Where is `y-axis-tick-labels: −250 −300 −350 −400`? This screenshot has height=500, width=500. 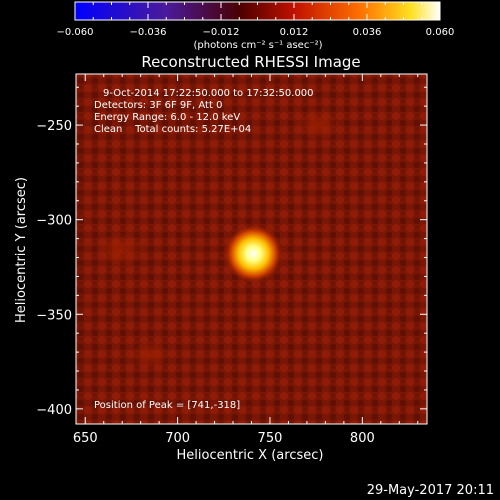 y-axis-tick-labels: −250 −300 −350 −400 is located at coordinates (54, 268).